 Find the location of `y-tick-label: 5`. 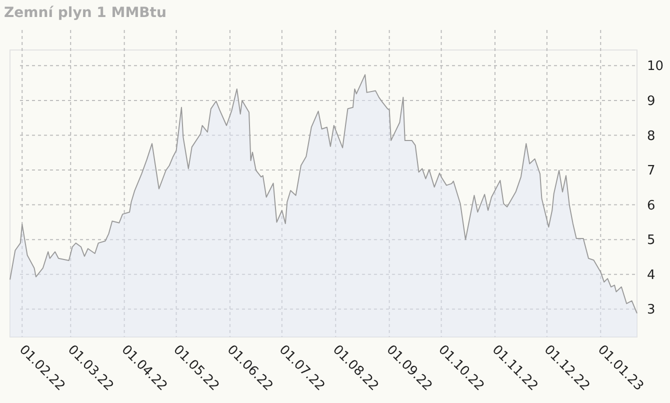

y-tick-label: 5 is located at coordinates (651, 240).